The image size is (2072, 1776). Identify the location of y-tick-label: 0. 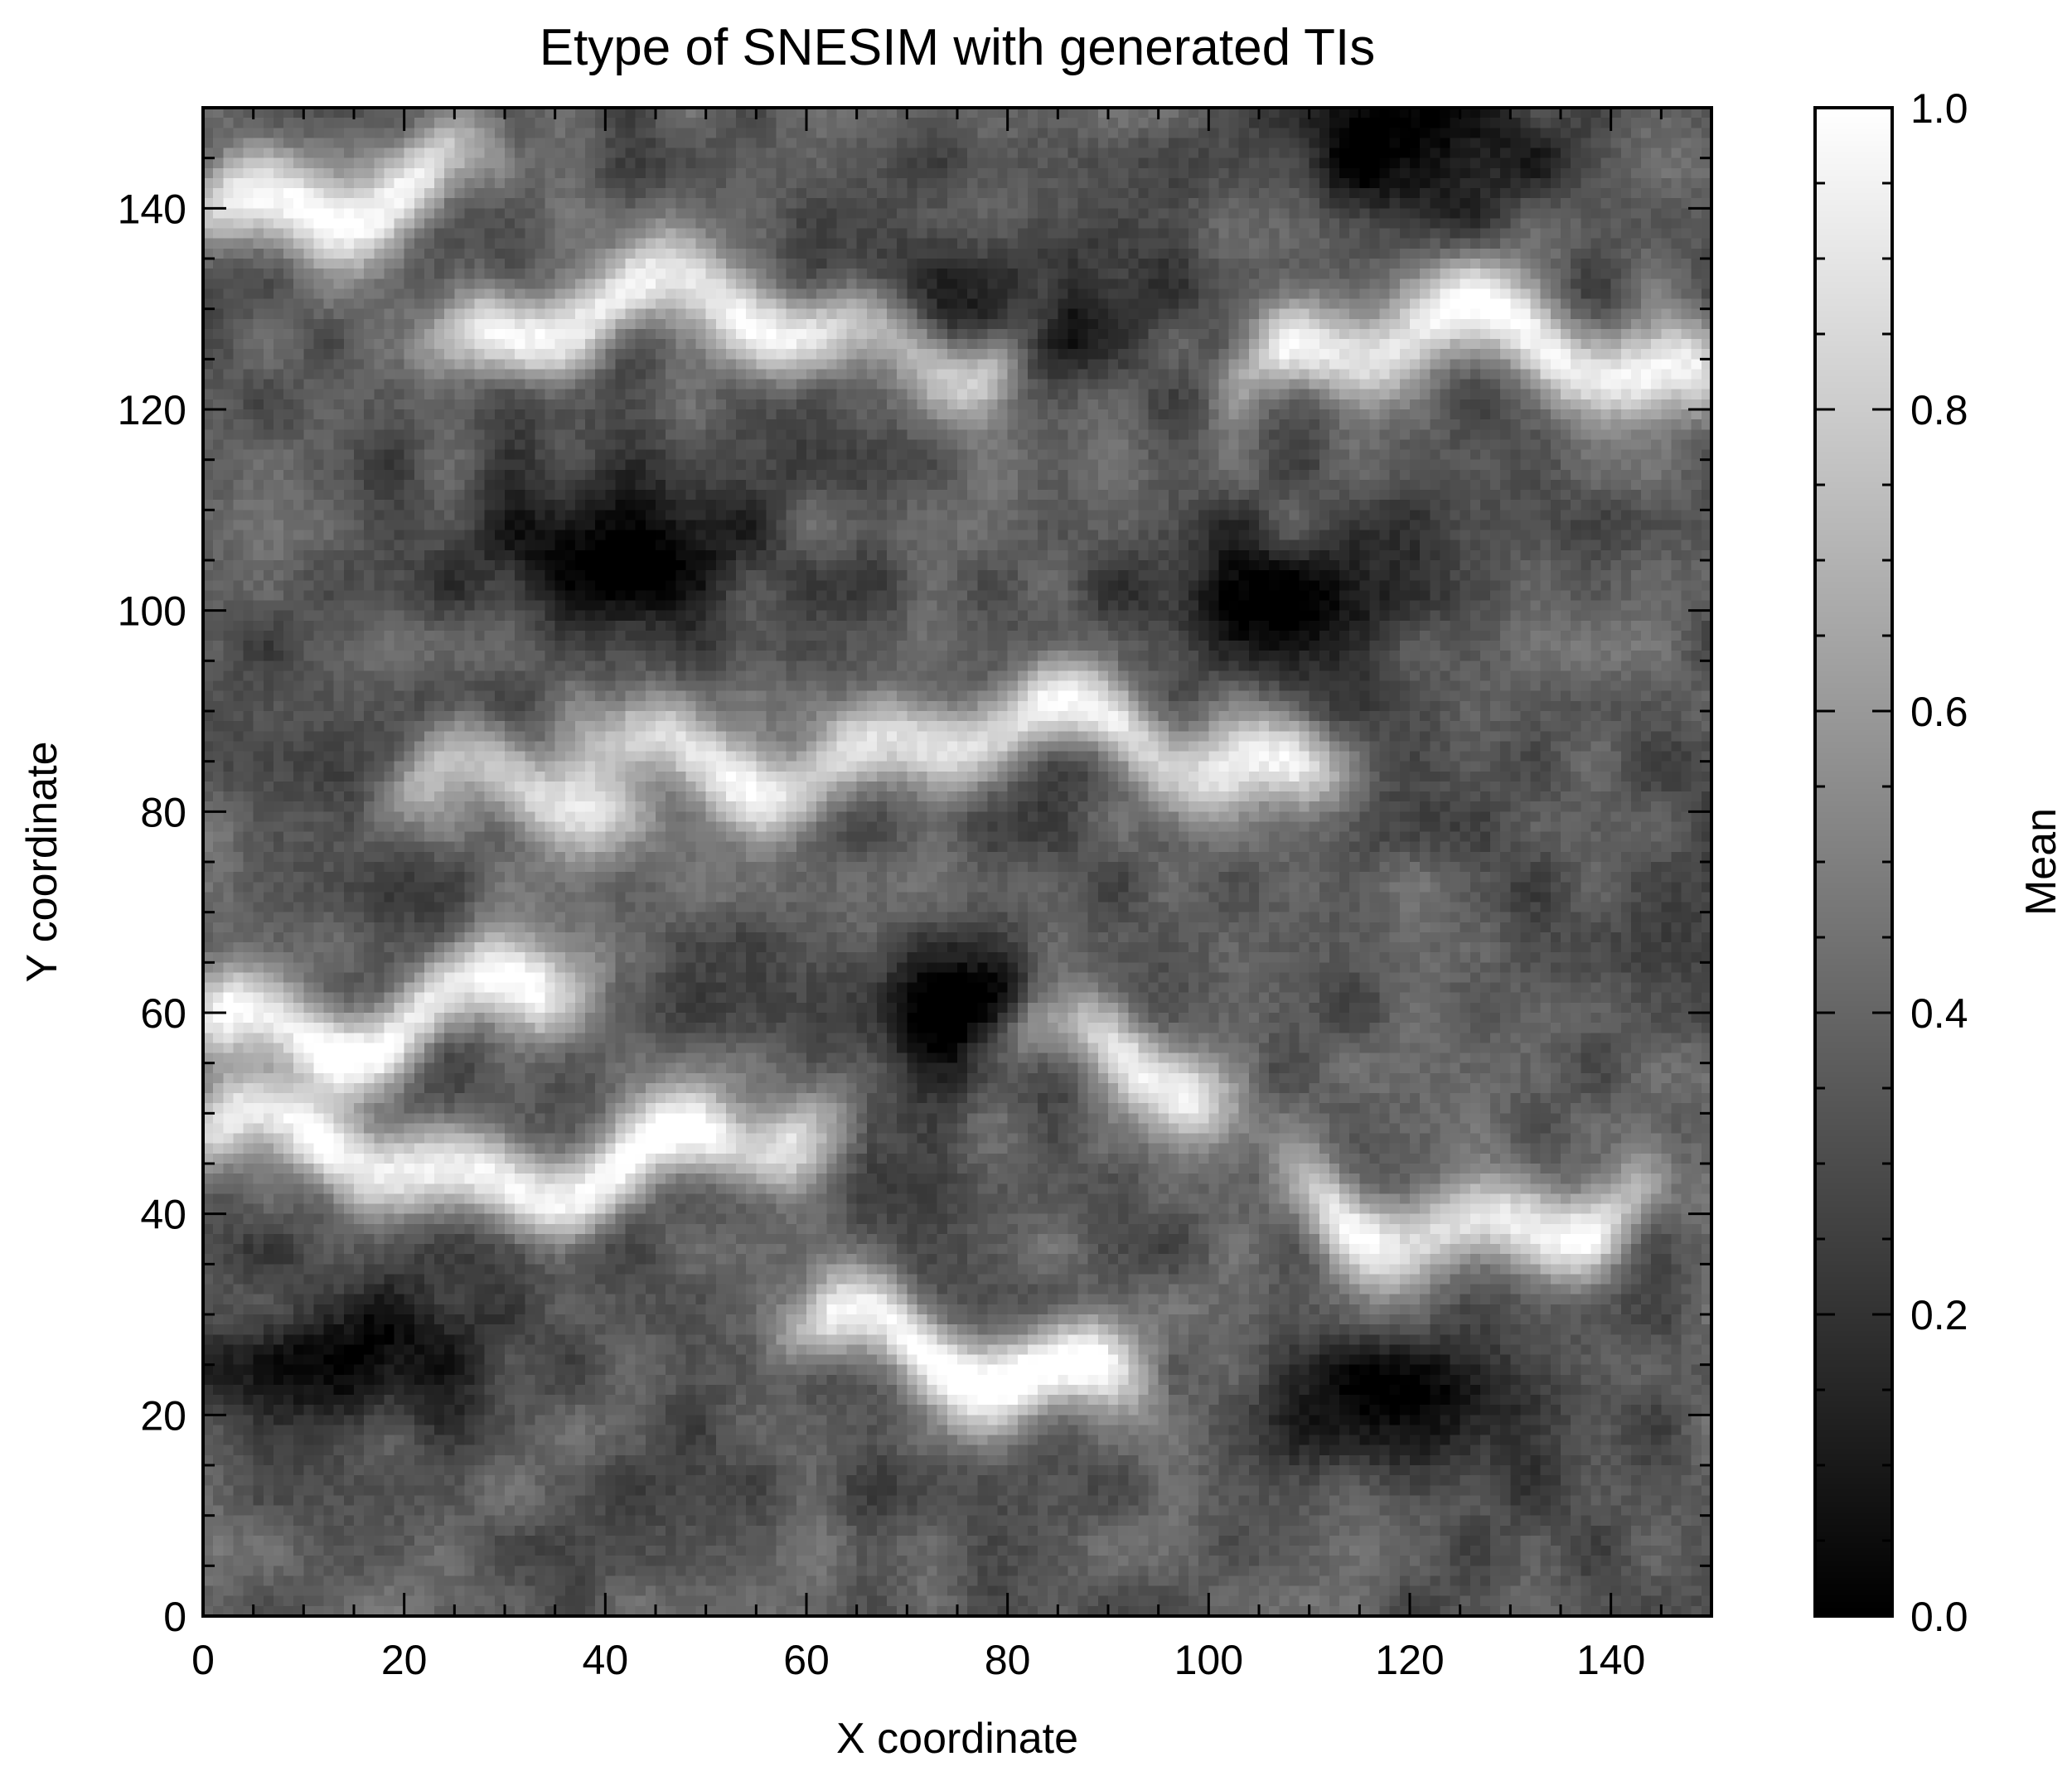
(174, 1617).